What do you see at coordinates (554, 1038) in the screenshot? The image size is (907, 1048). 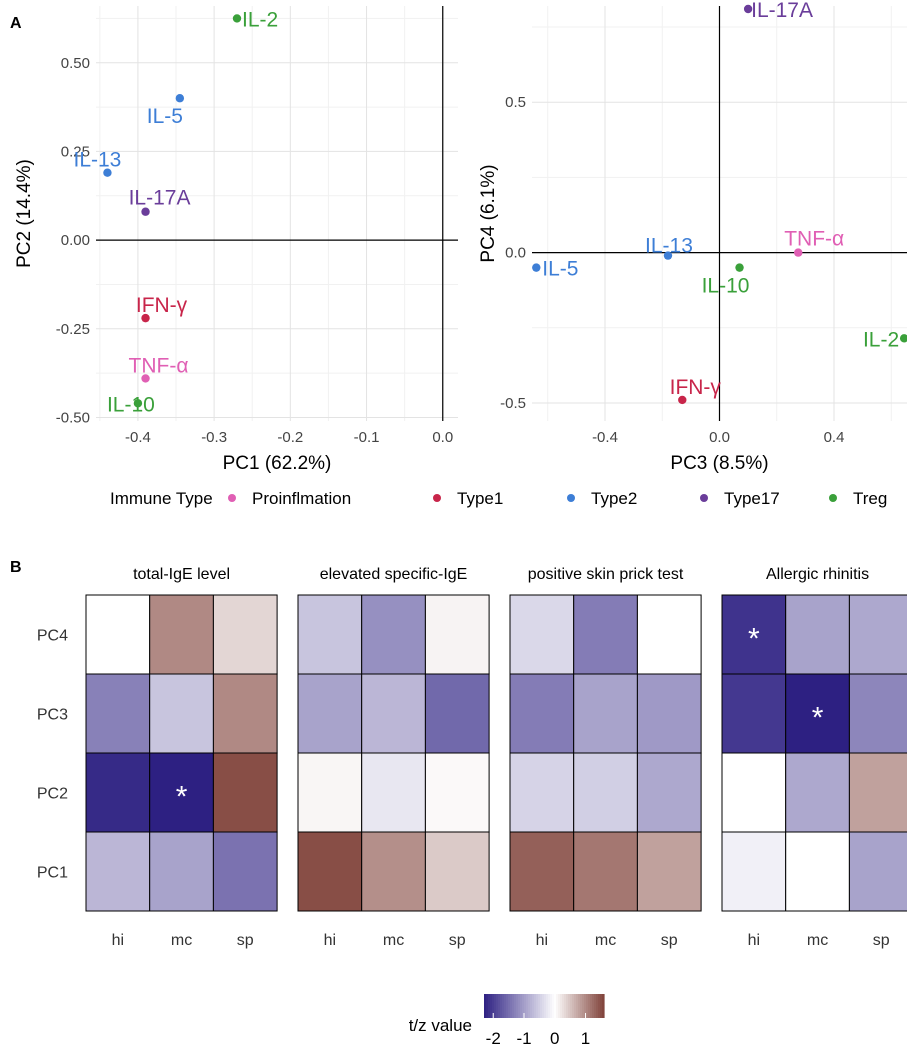 I see `colorbar-tick-label: 0` at bounding box center [554, 1038].